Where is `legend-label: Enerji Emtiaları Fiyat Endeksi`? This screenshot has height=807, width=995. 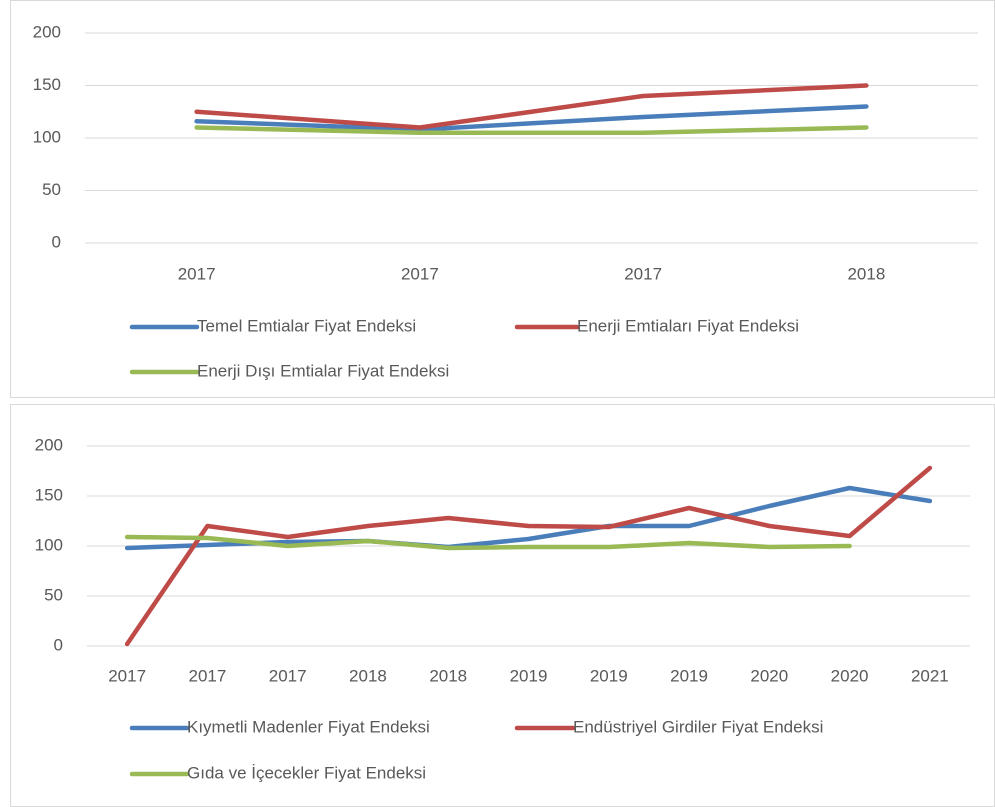
legend-label: Enerji Emtiaları Fiyat Endeksi is located at coordinates (688, 325).